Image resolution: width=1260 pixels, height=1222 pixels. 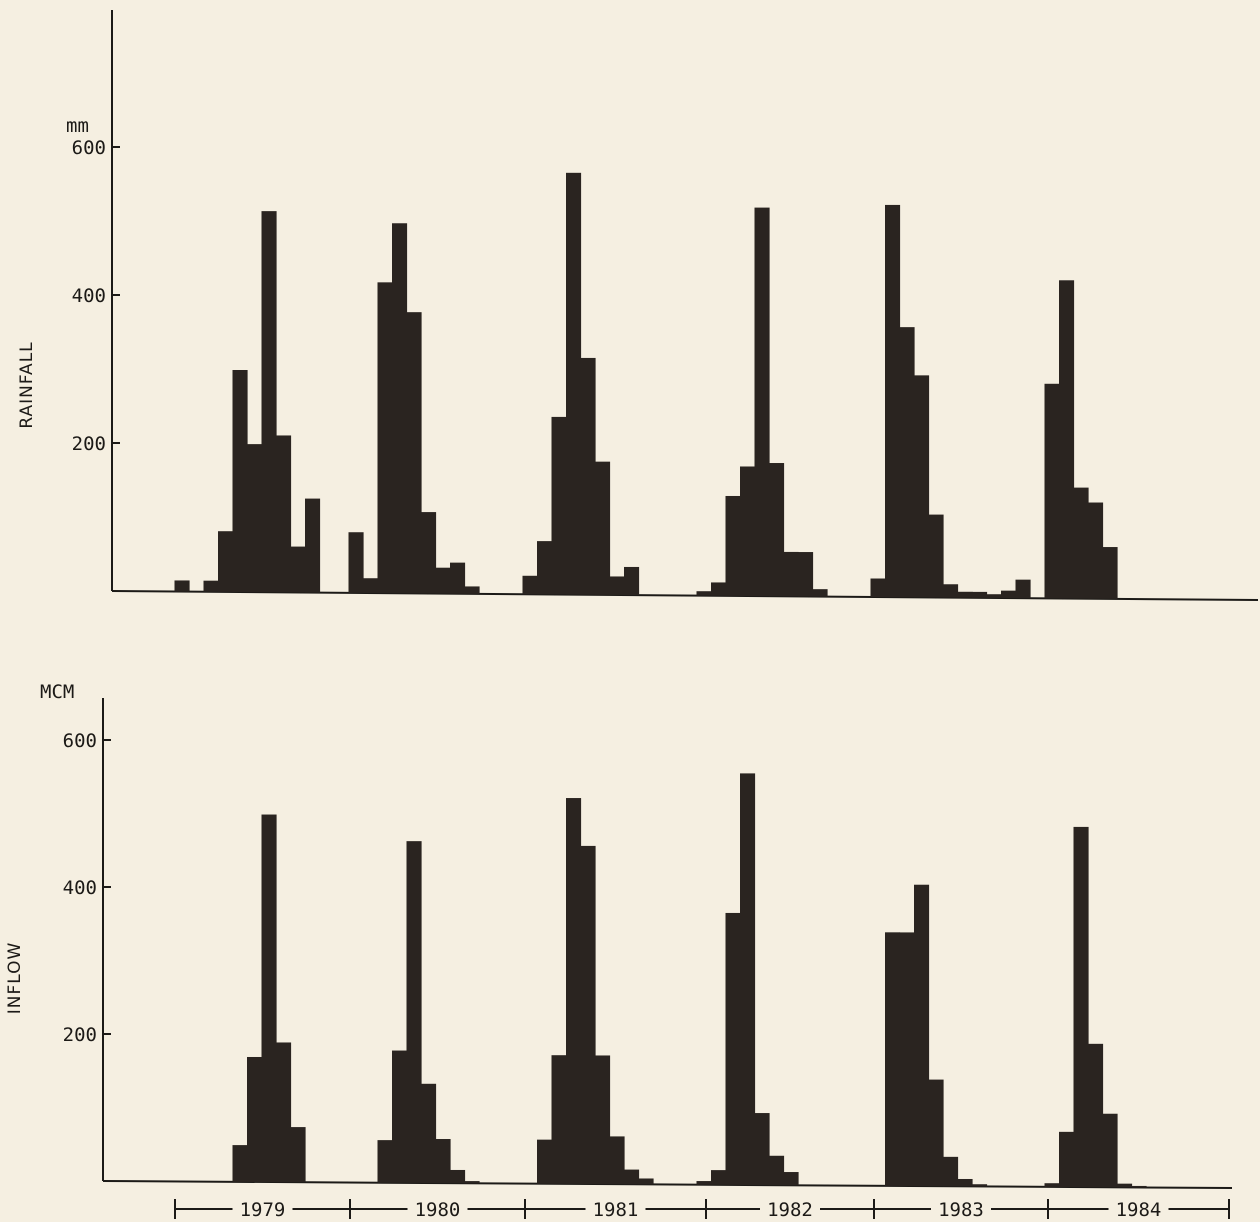 I want to click on rainfall-tick-label: 600, so click(x=89, y=148).